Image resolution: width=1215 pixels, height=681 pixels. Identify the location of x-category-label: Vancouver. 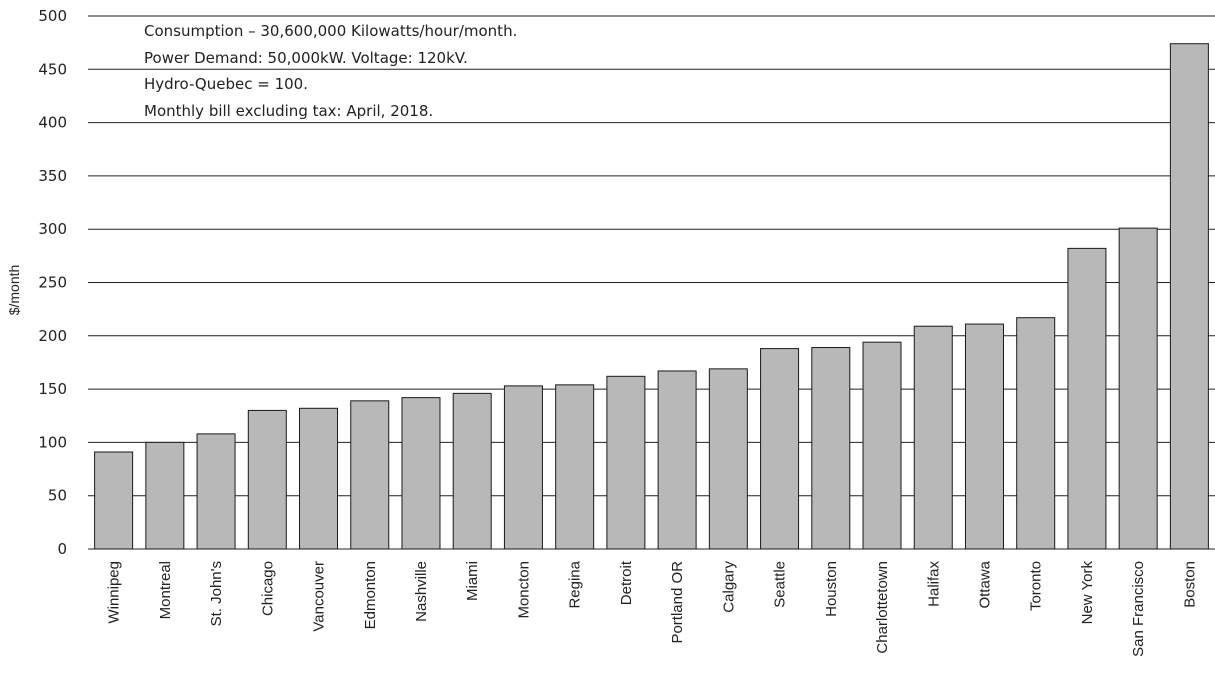
(319, 596).